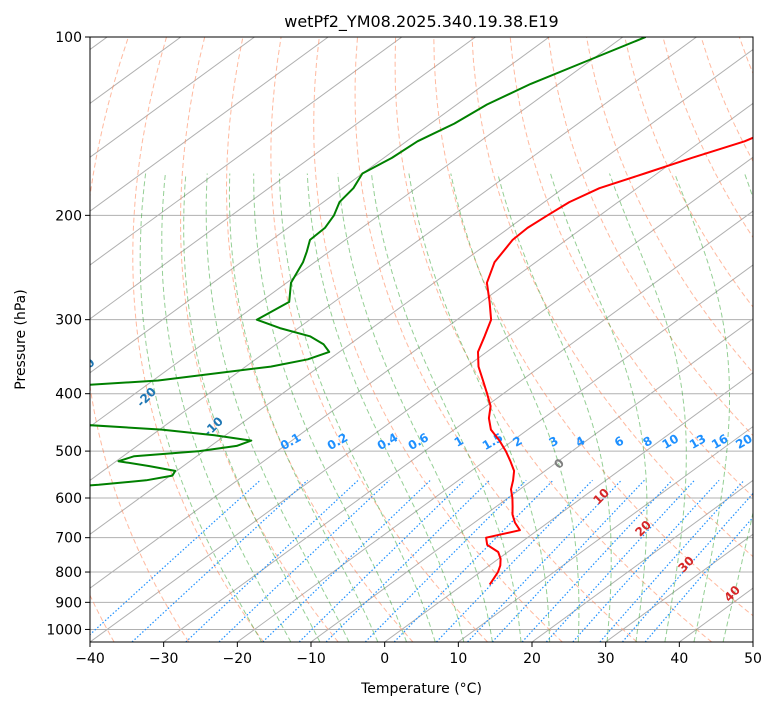 The image size is (775, 708). Describe the element at coordinates (164, 659) in the screenshot. I see `x-tick-label: −30` at that location.